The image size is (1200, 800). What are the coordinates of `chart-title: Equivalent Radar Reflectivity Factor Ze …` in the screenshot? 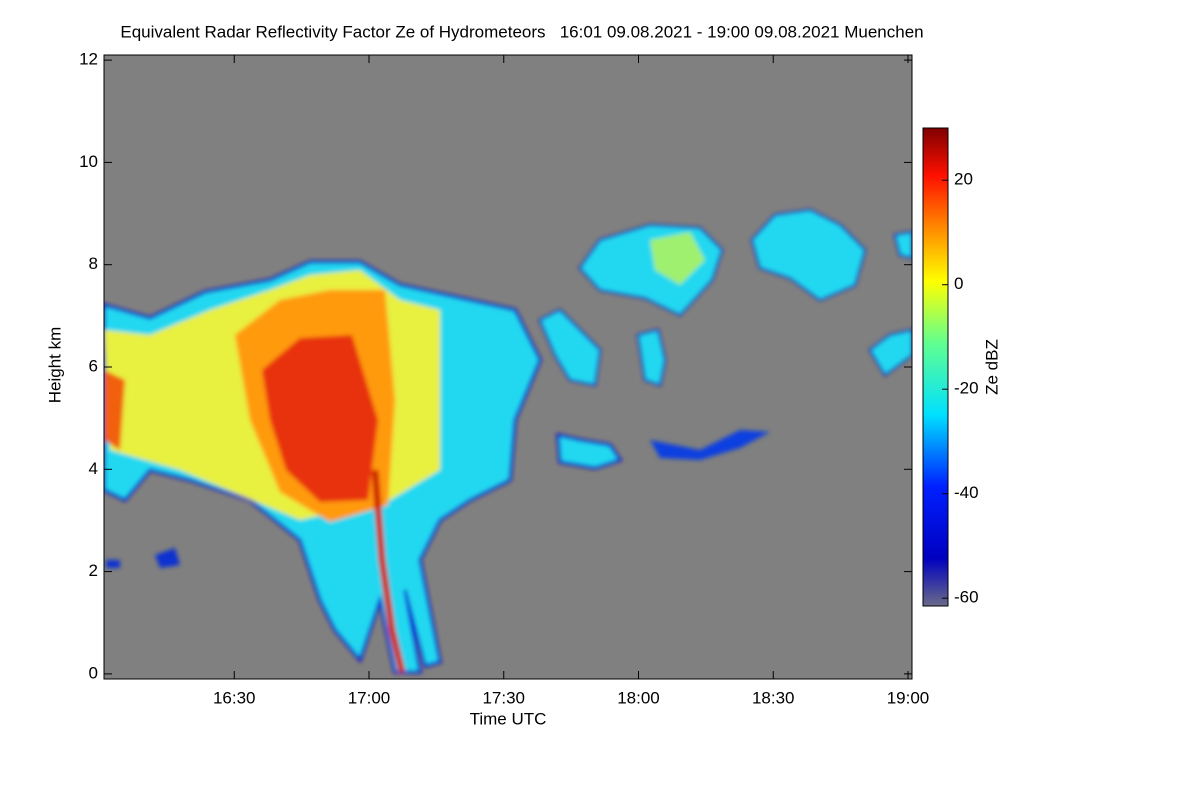 It's located at (521, 31).